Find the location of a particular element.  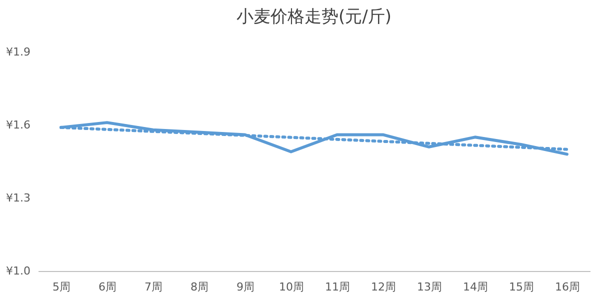

x-tick-label: 12周 is located at coordinates (383, 287).